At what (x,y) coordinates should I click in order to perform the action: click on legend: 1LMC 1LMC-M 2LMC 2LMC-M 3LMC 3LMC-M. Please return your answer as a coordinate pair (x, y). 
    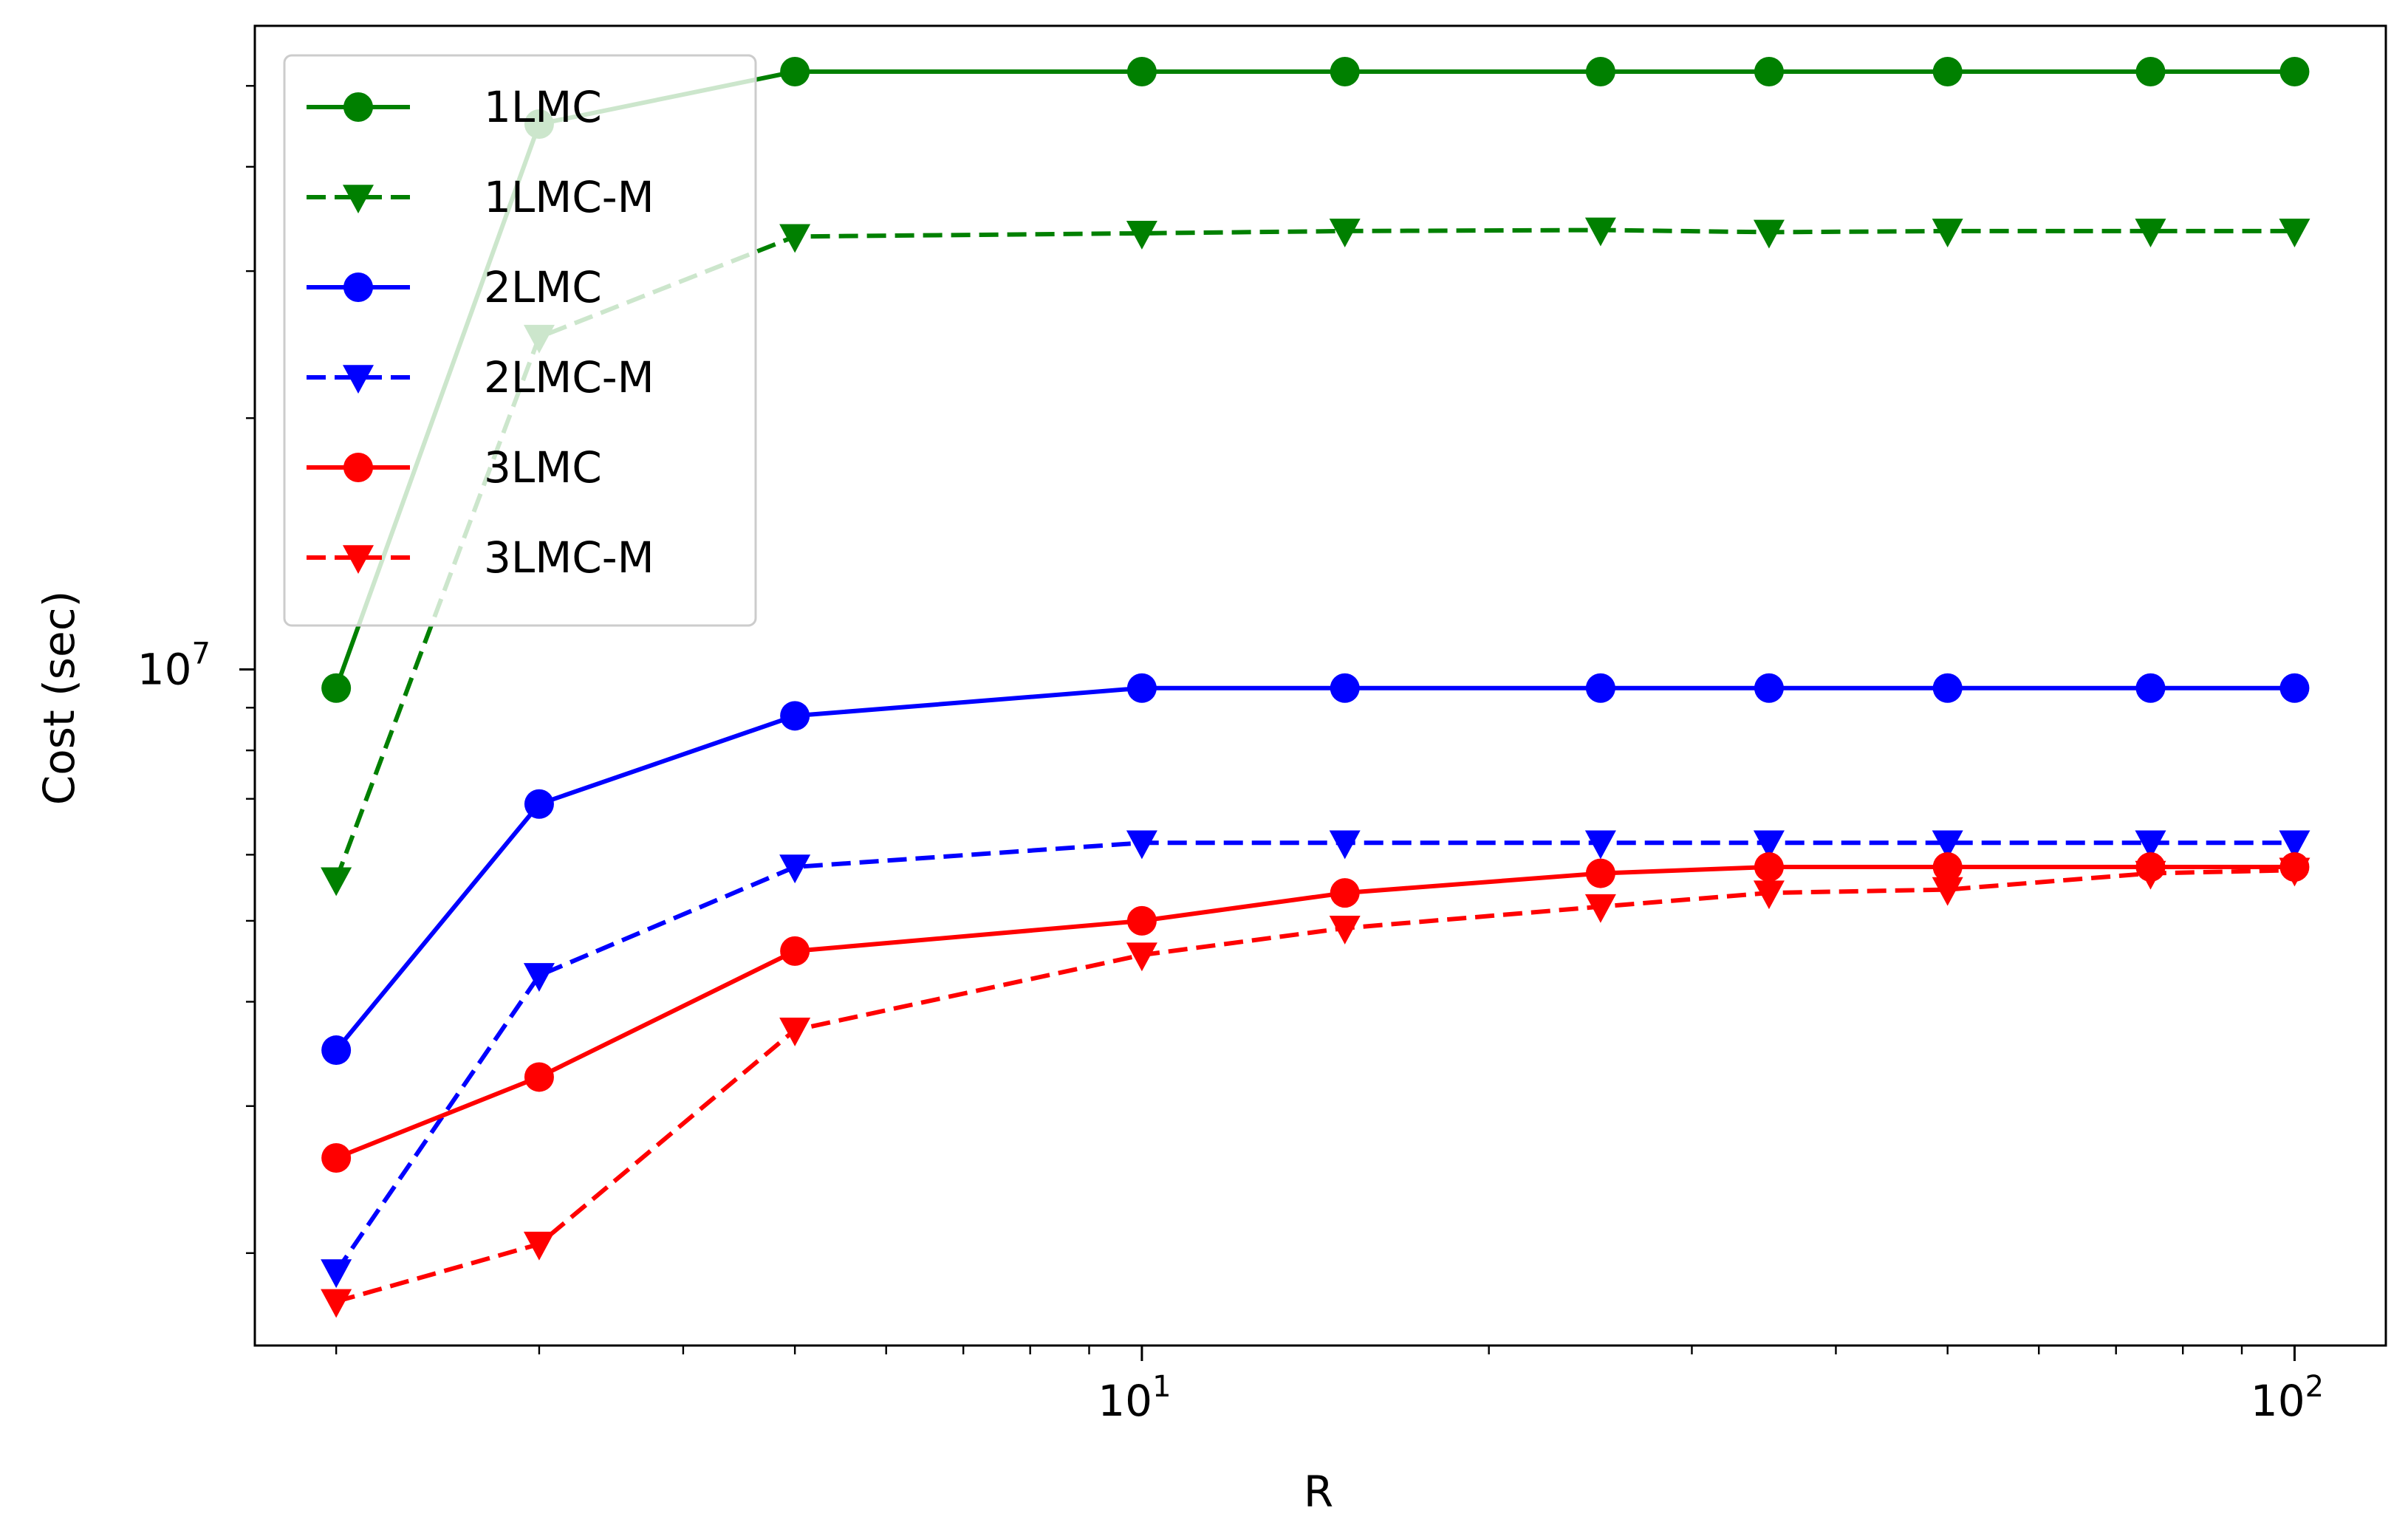
    Looking at the image, I should click on (520, 340).